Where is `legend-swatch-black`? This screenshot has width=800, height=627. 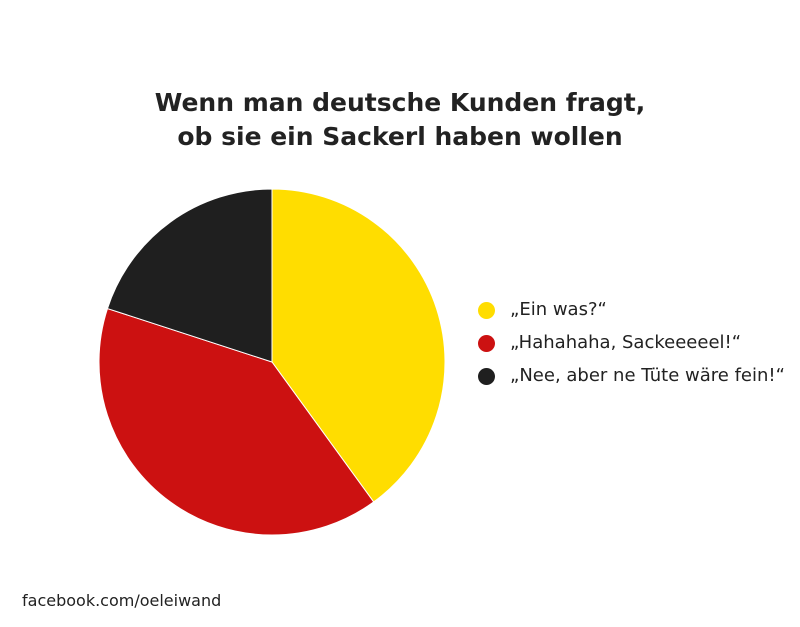
legend-swatch-black is located at coordinates (486, 376).